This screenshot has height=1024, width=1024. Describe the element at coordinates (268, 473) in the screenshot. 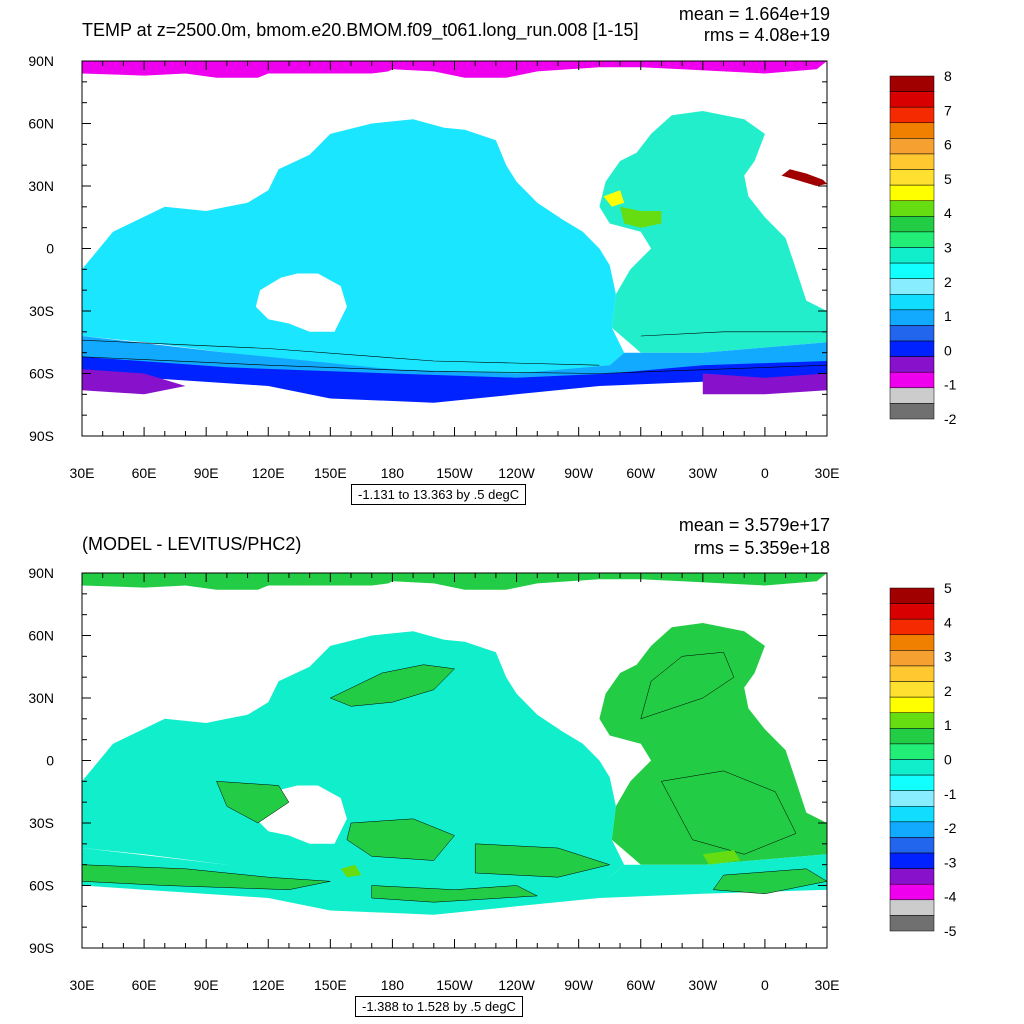

I see `x-tick-label: 120E` at that location.